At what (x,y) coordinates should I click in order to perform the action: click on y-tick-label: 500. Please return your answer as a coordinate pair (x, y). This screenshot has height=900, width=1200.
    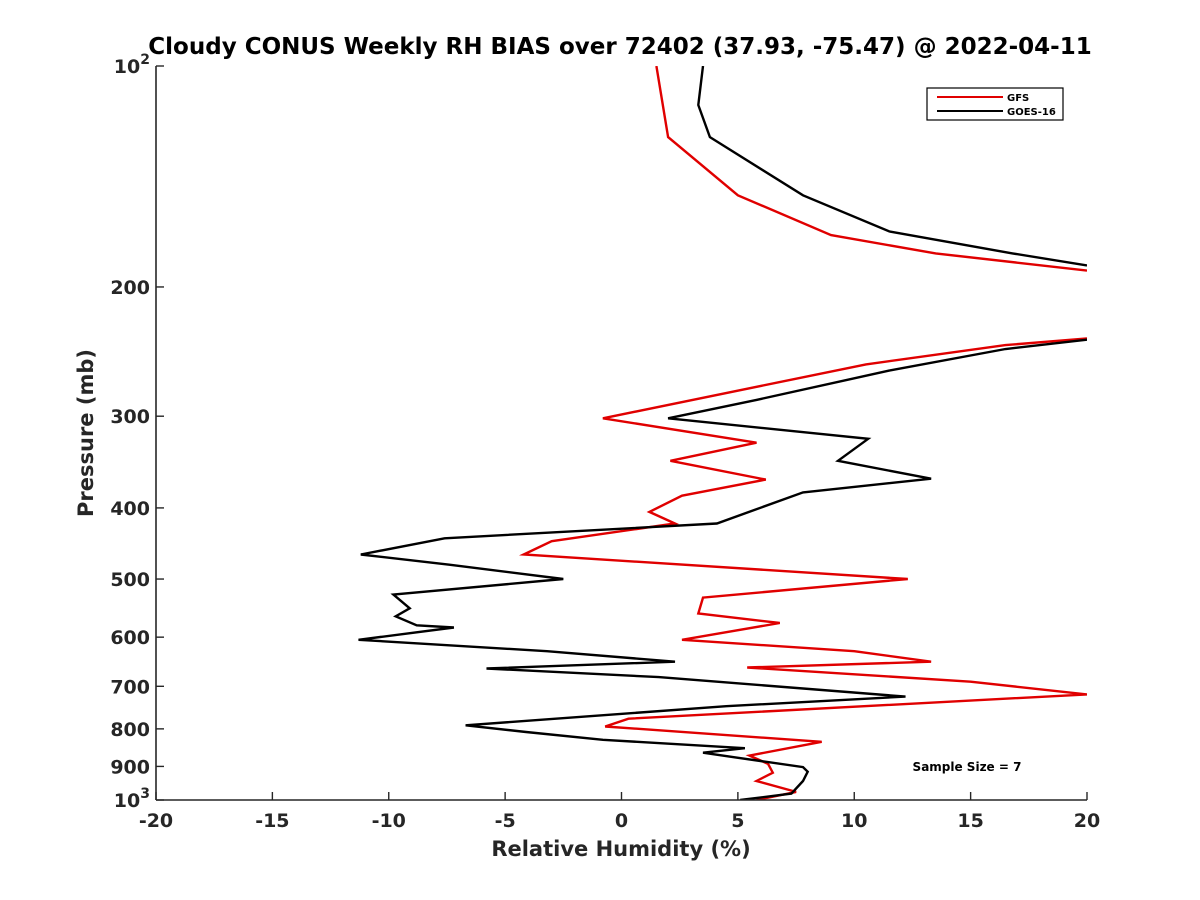
    Looking at the image, I should click on (130, 580).